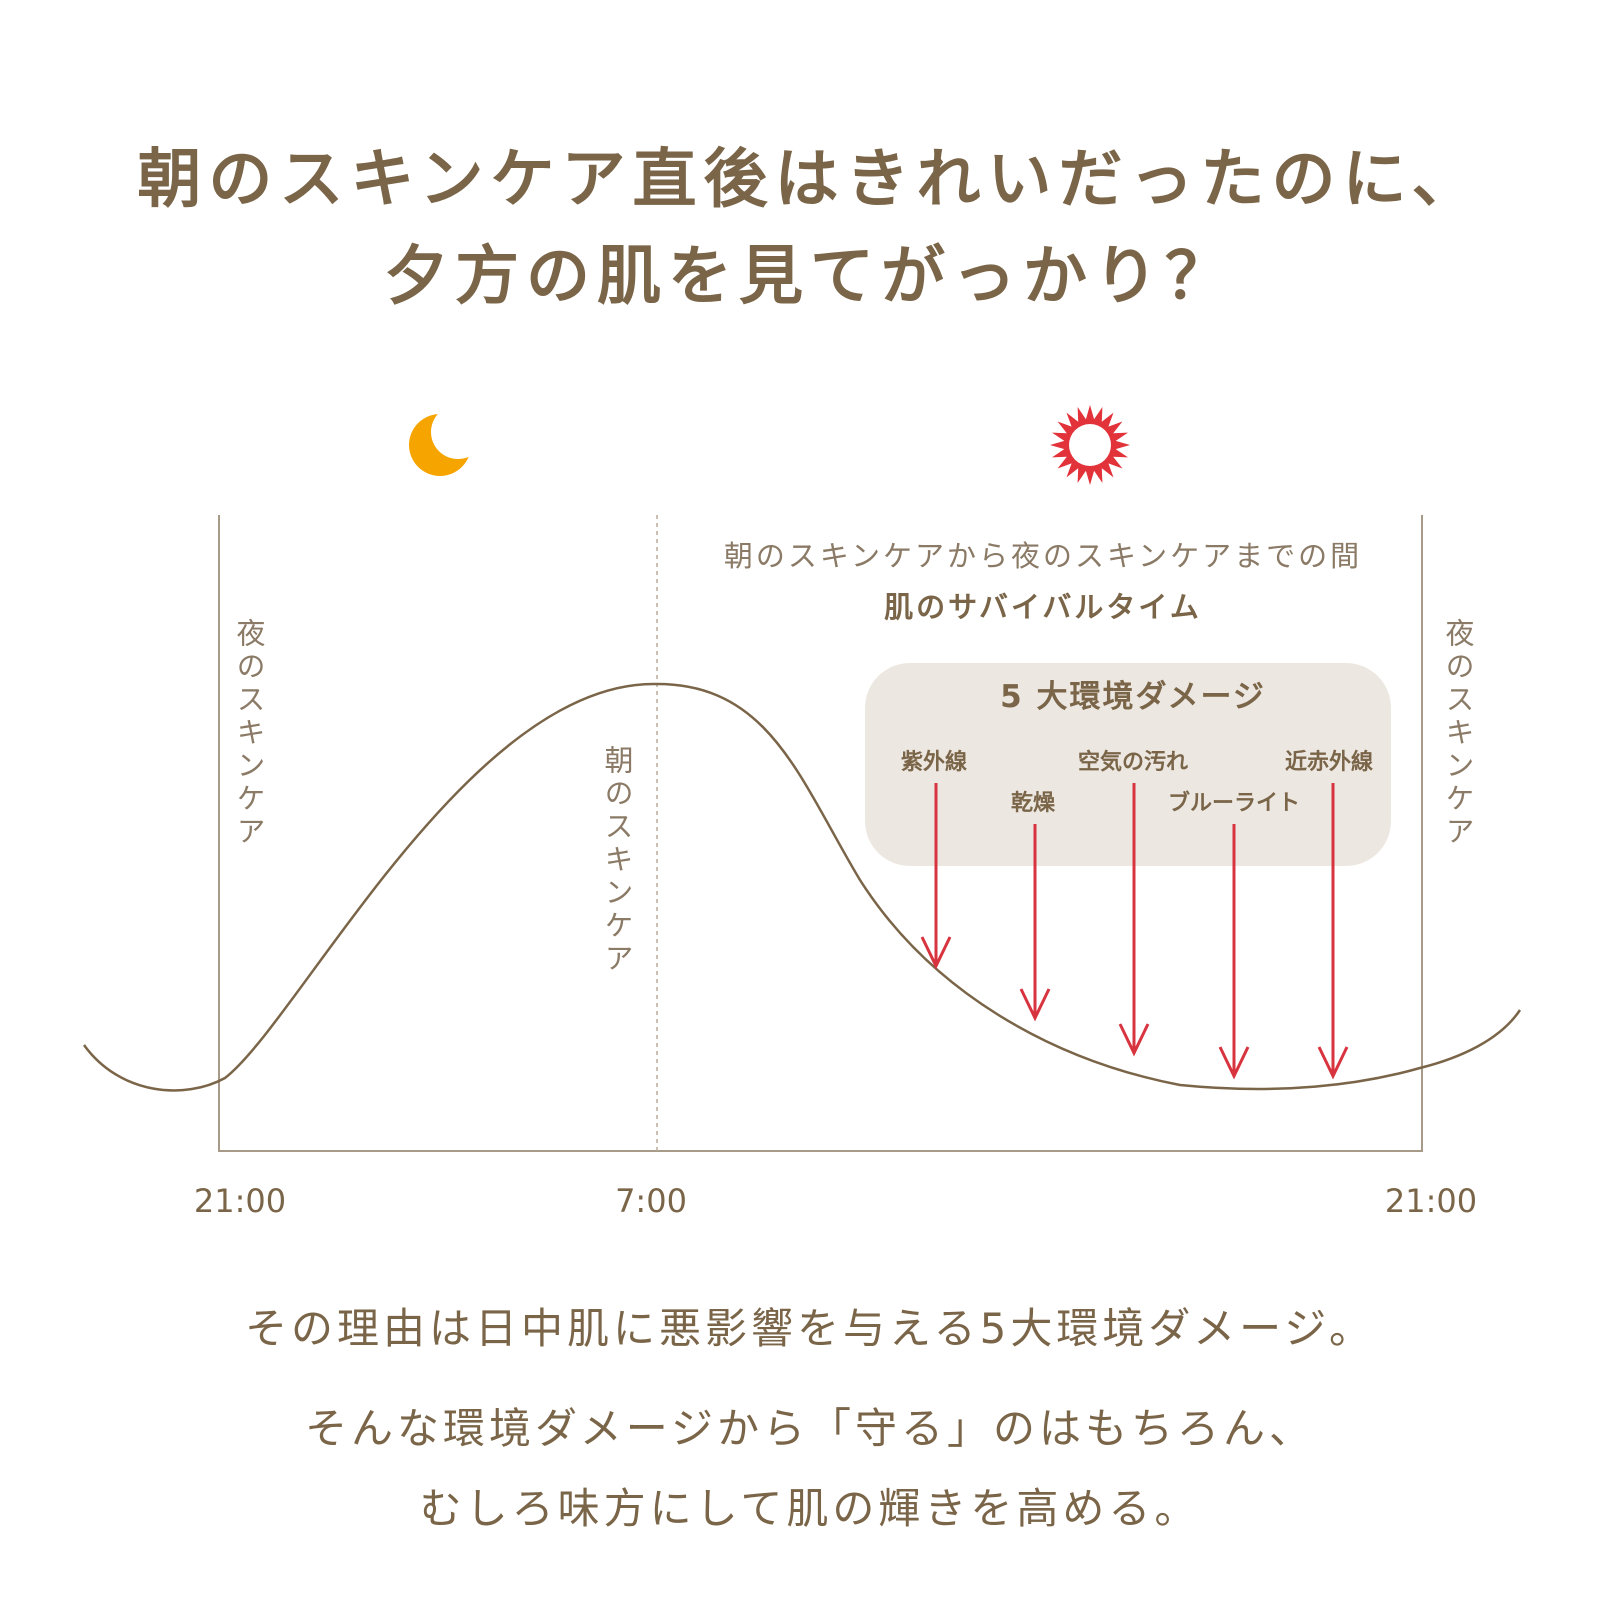 This screenshot has height=1620, width=1620. Describe the element at coordinates (1329, 762) in the screenshot. I see `damage-label-near-infrared: 近赤外線` at that location.